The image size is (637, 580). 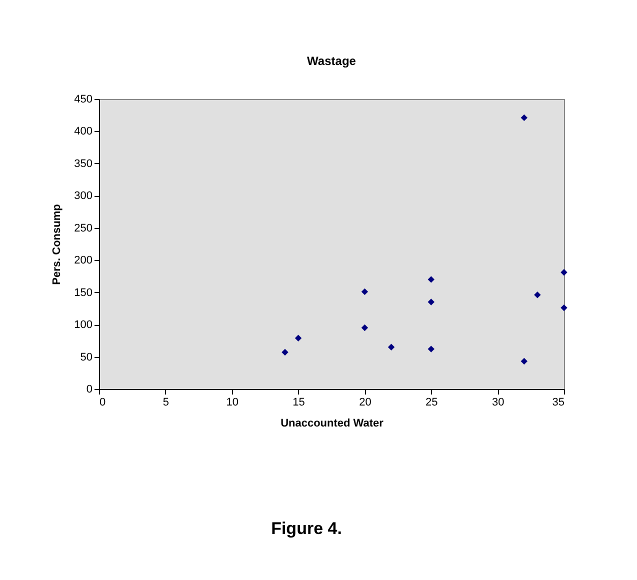 I want to click on y-tick-label: 200, so click(x=83, y=260).